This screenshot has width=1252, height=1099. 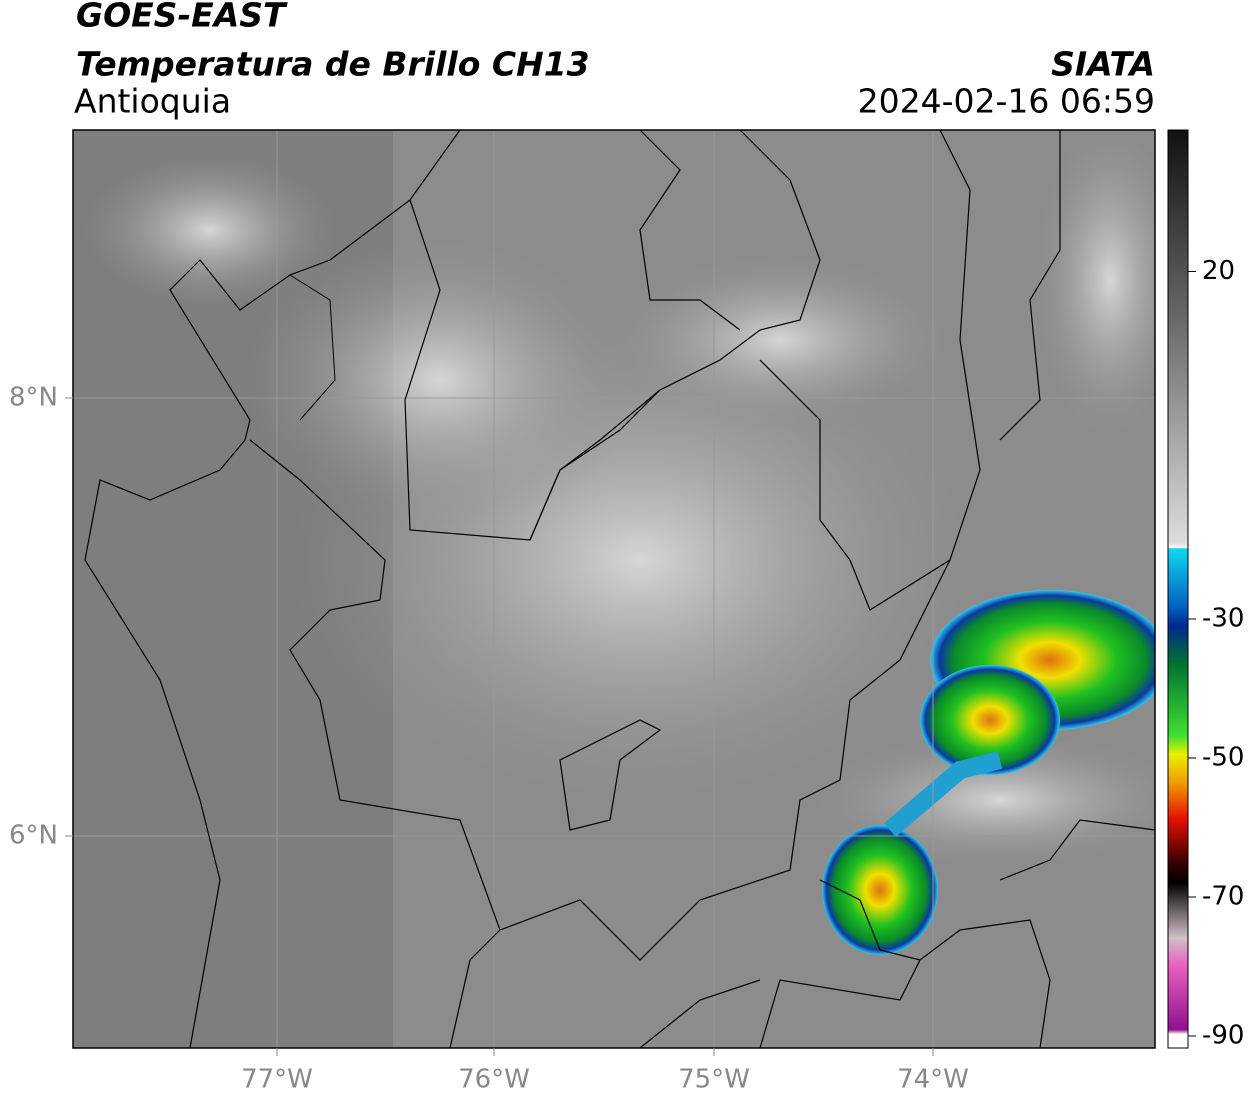 What do you see at coordinates (33, 398) in the screenshot?
I see `lat-tick-label: 8°N` at bounding box center [33, 398].